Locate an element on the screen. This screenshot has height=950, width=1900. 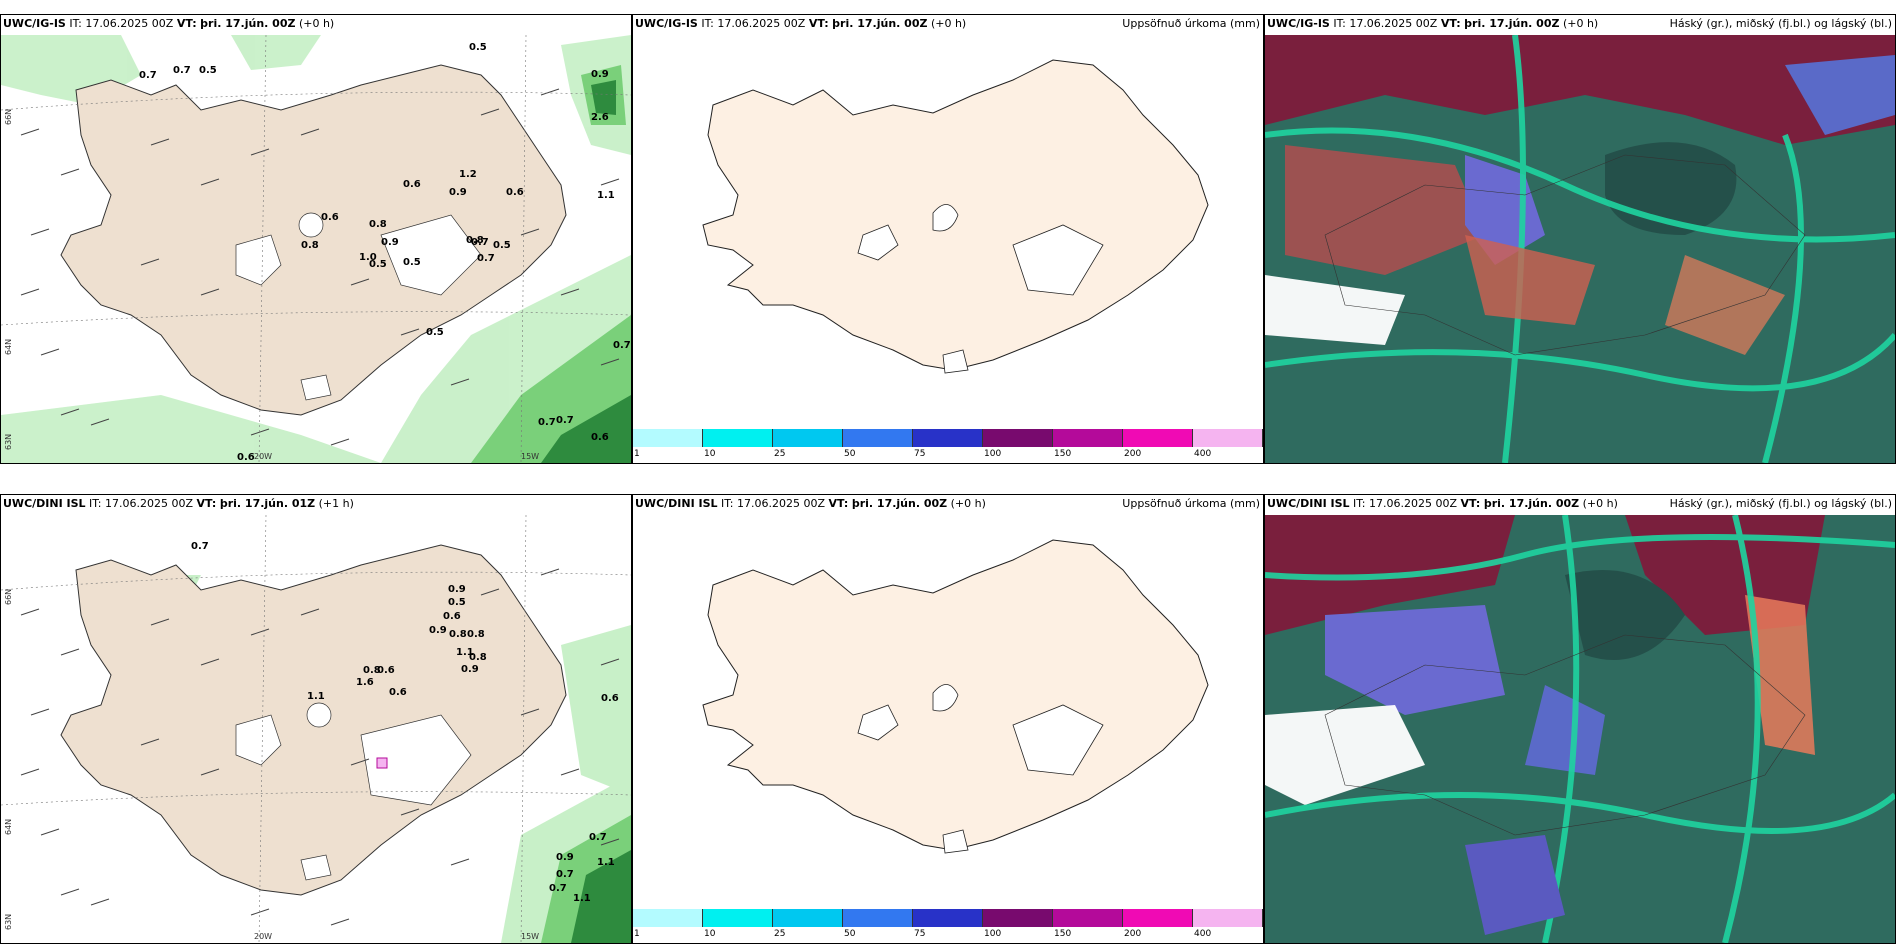
precip-value: 1.6 is located at coordinates (365, 682).